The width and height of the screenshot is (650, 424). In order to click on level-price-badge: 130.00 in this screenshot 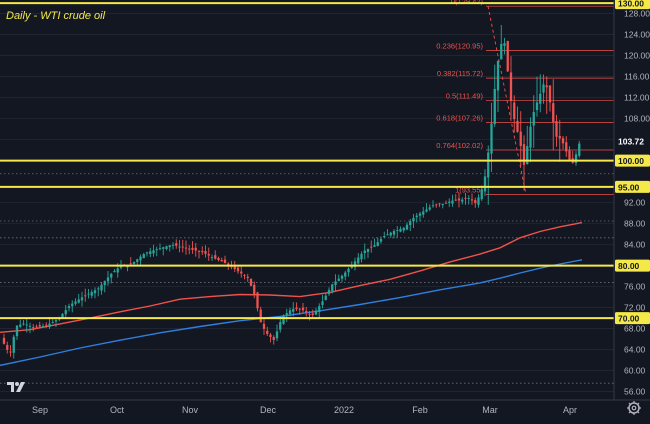, I will do `click(632, 5)`.